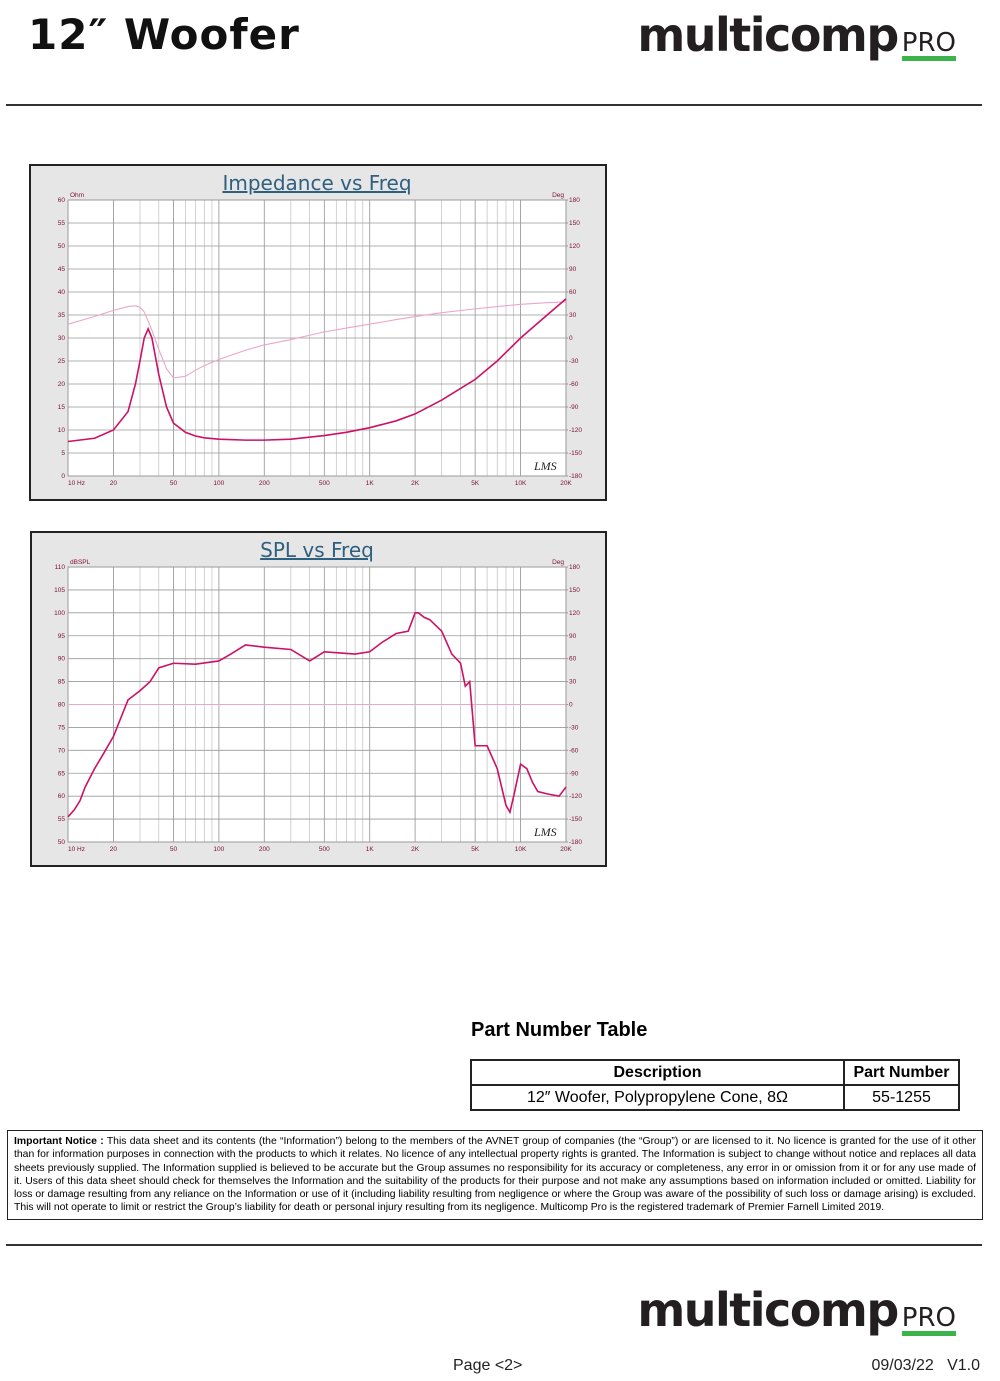 Image resolution: width=1000 pixels, height=1381 pixels. Describe the element at coordinates (317, 550) in the screenshot. I see `chart-title: SPL vs Freq` at that location.